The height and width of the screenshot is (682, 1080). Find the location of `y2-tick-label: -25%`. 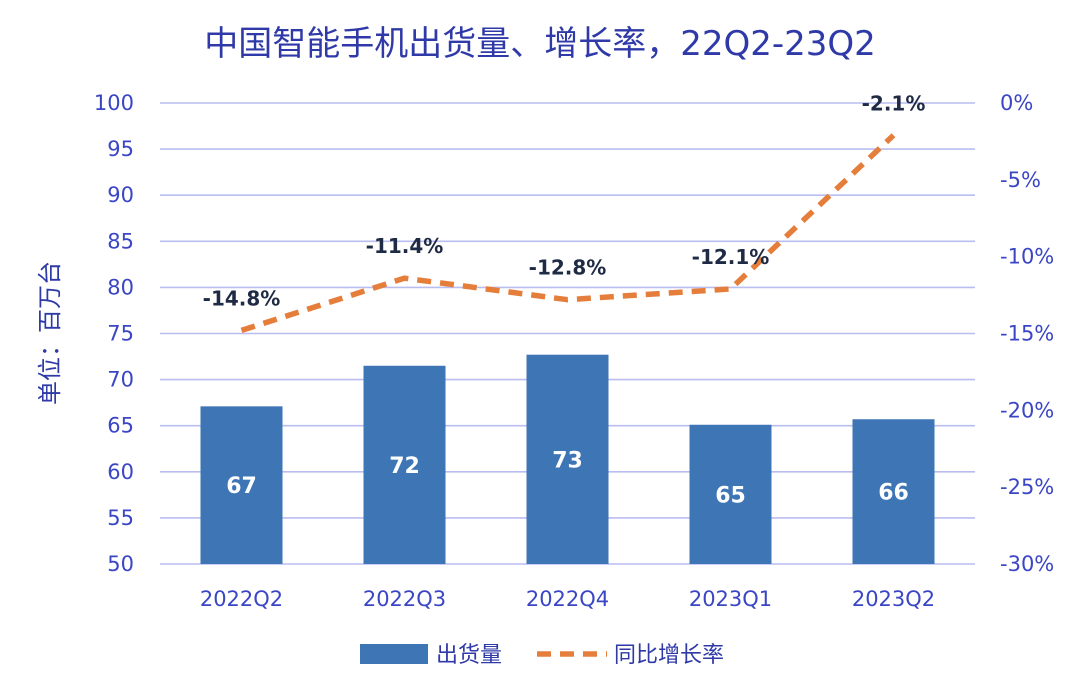

y2-tick-label: -25% is located at coordinates (1027, 487).